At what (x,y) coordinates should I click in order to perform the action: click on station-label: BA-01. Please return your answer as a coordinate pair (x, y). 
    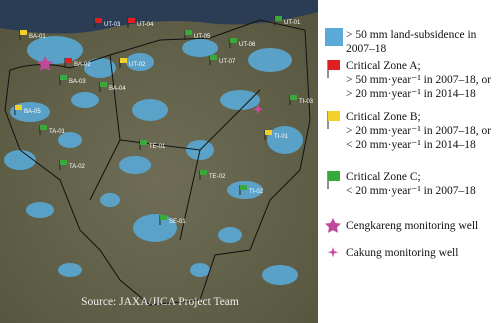
    Looking at the image, I should click on (37, 37).